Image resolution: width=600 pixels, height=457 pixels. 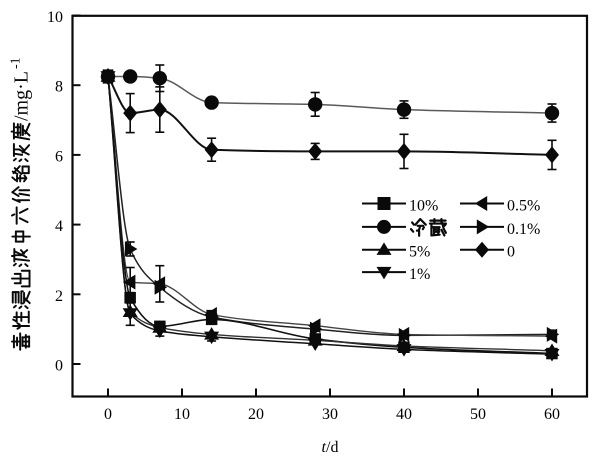 I want to click on svg-text: -1, so click(x=16, y=63).